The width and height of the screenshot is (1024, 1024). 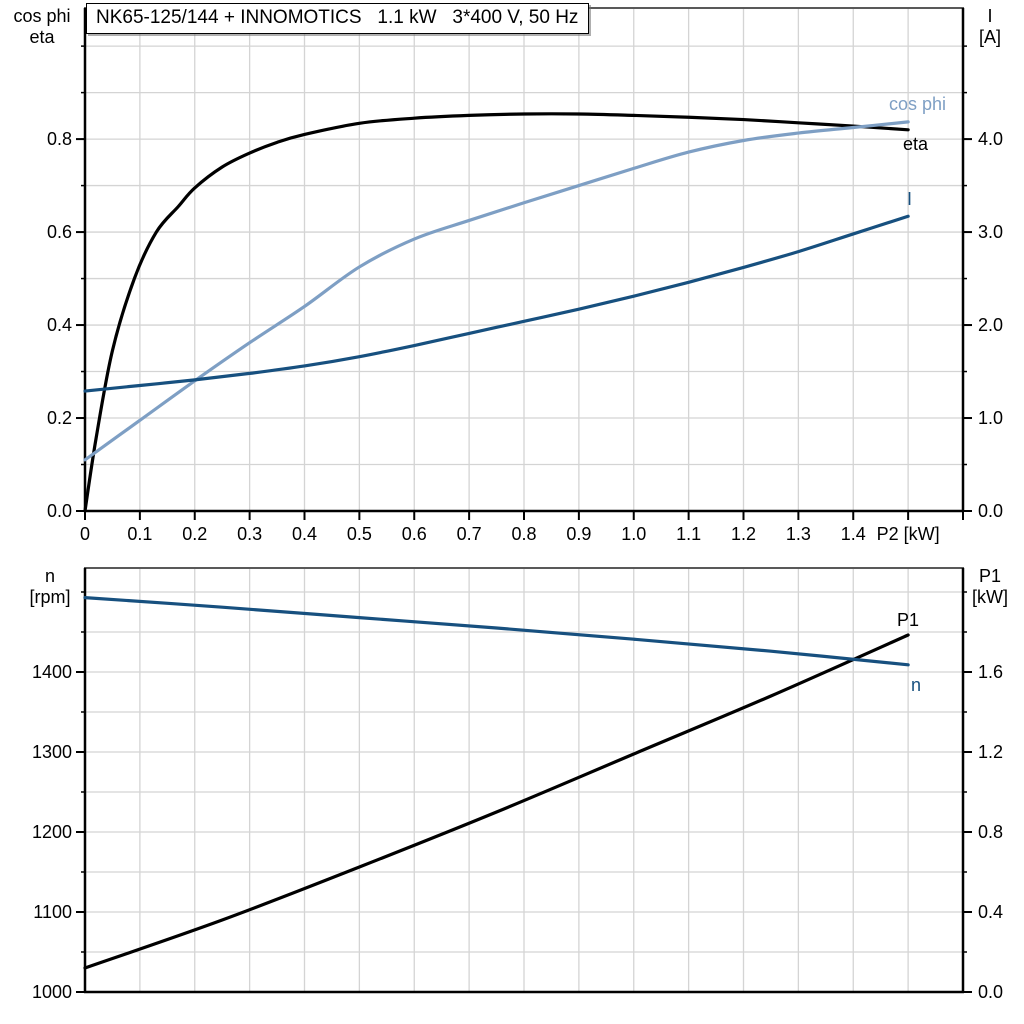 I want to click on x-tick-label: 0.2, so click(x=194, y=534).